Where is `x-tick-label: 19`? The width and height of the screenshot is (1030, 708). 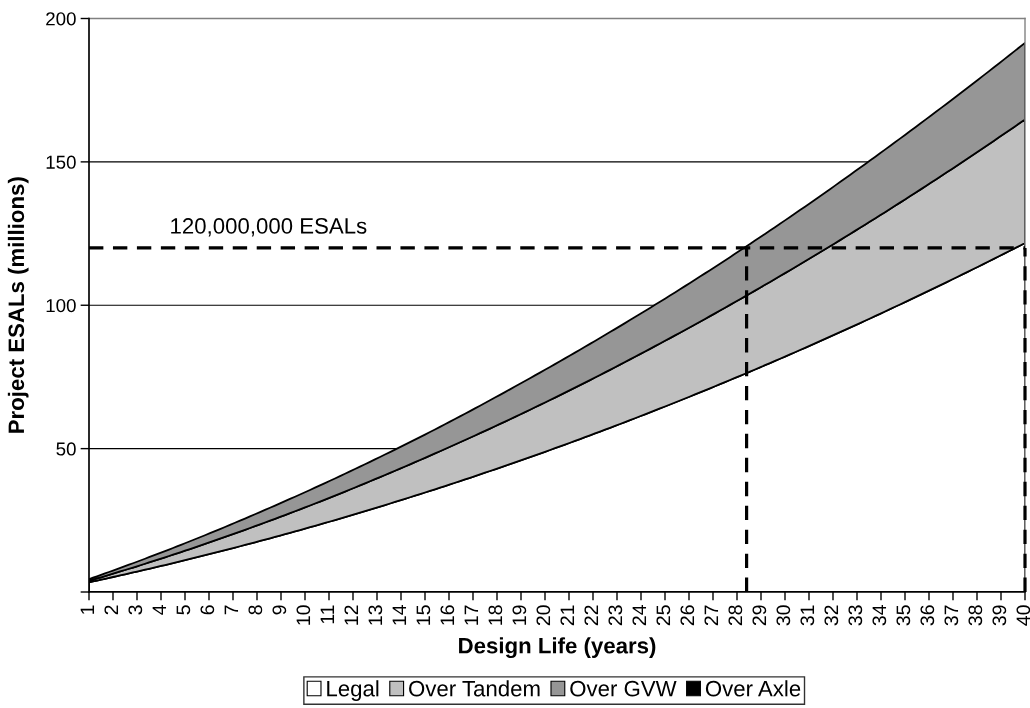 x-tick-label: 19 is located at coordinates (519, 615).